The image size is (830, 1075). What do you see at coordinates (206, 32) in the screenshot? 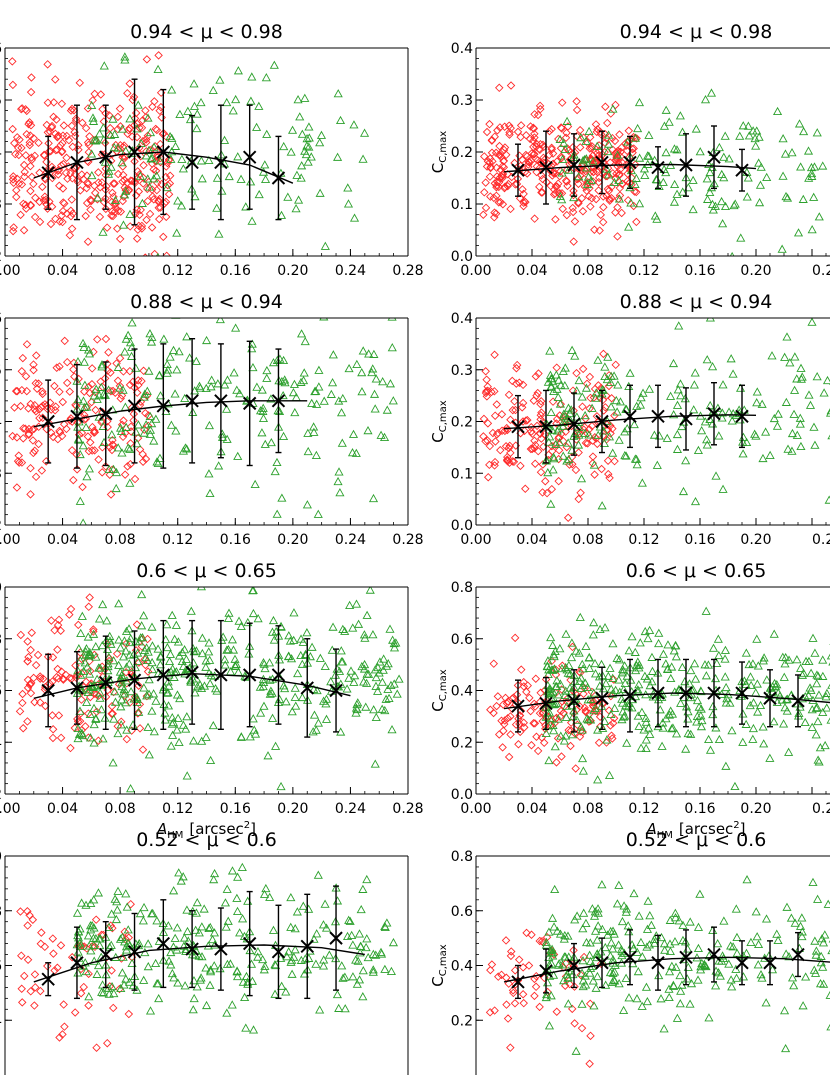
I see `panel-title: 0.94 < μ < 0.98` at bounding box center [206, 32].